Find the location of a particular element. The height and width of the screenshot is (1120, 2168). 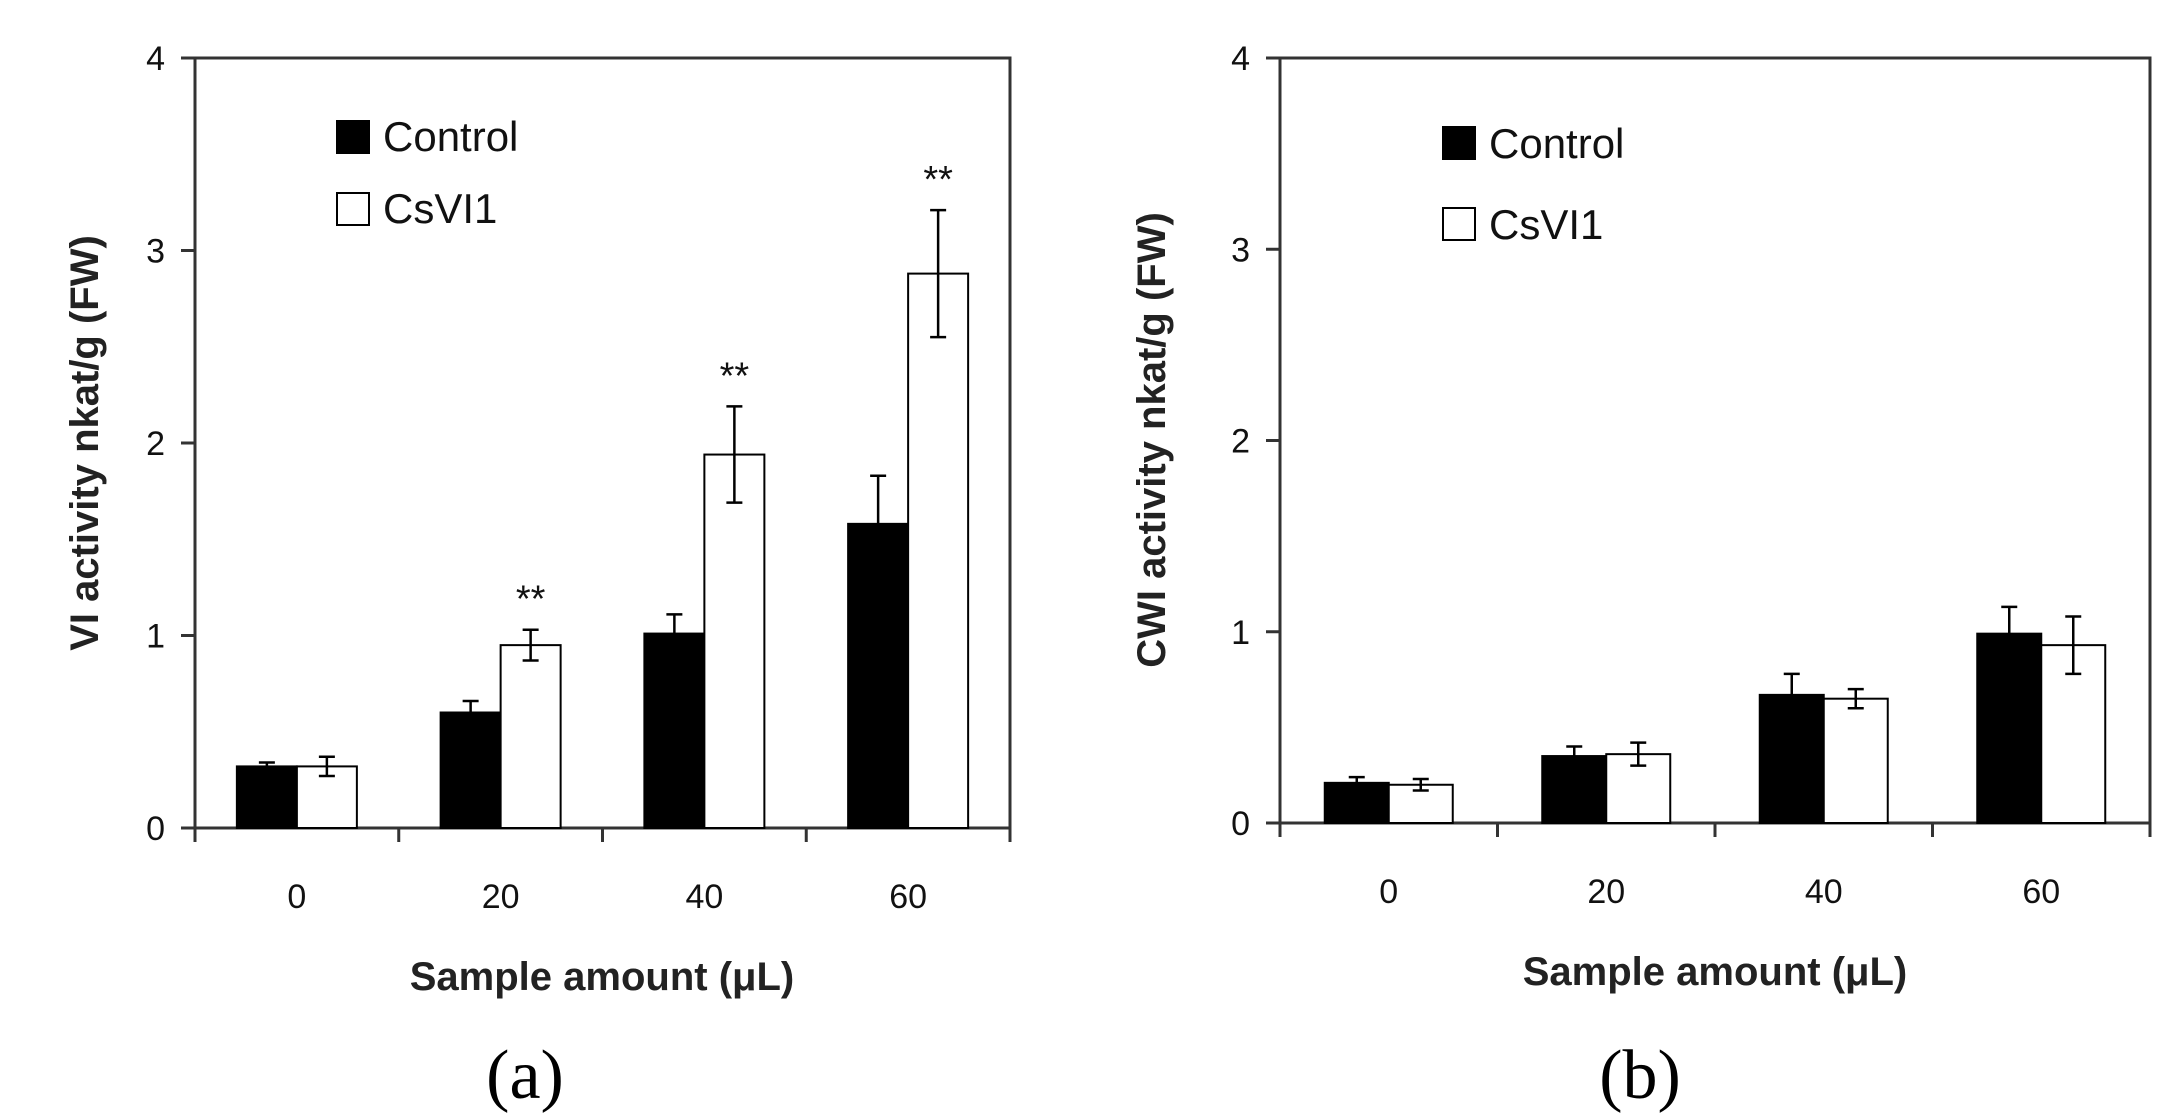

y-axis-title: CWI activity nkat/g (FW) is located at coordinates (1152, 440).